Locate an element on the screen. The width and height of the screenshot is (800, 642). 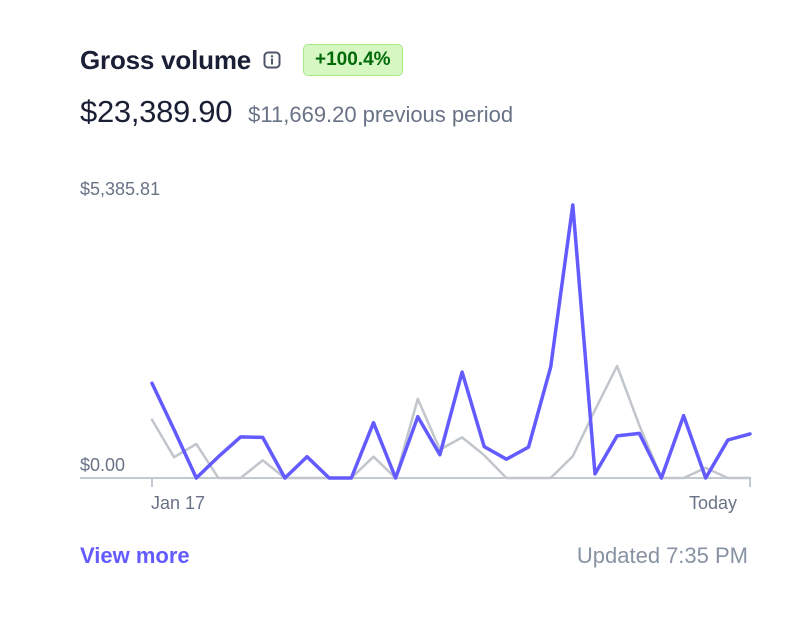
widget-title: Gross volume is located at coordinates (165, 59).